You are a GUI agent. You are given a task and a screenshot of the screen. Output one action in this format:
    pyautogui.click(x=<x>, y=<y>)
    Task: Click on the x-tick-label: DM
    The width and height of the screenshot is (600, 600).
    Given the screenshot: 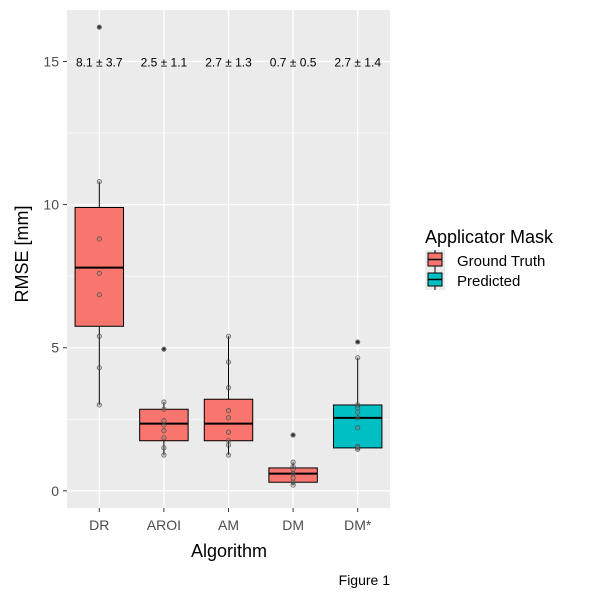 What is the action you would take?
    pyautogui.click(x=293, y=525)
    